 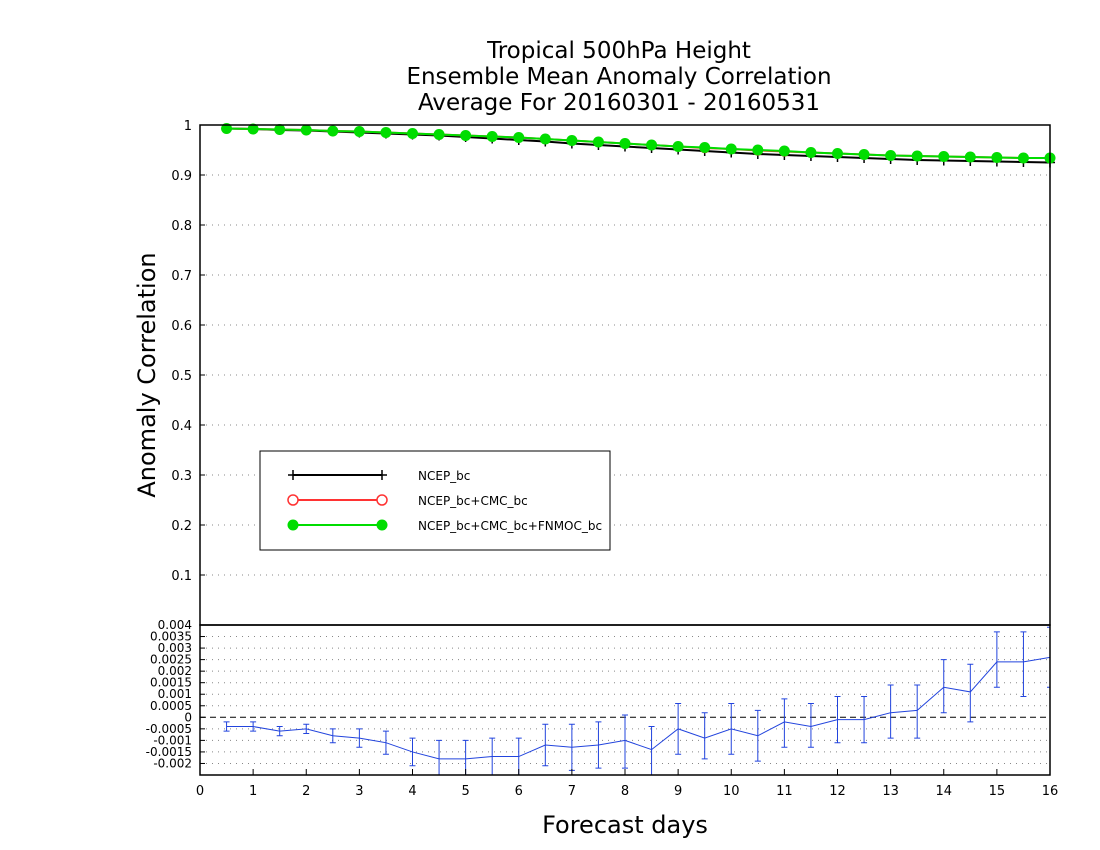 What do you see at coordinates (359, 791) in the screenshot?
I see `x-tick-label: 3` at bounding box center [359, 791].